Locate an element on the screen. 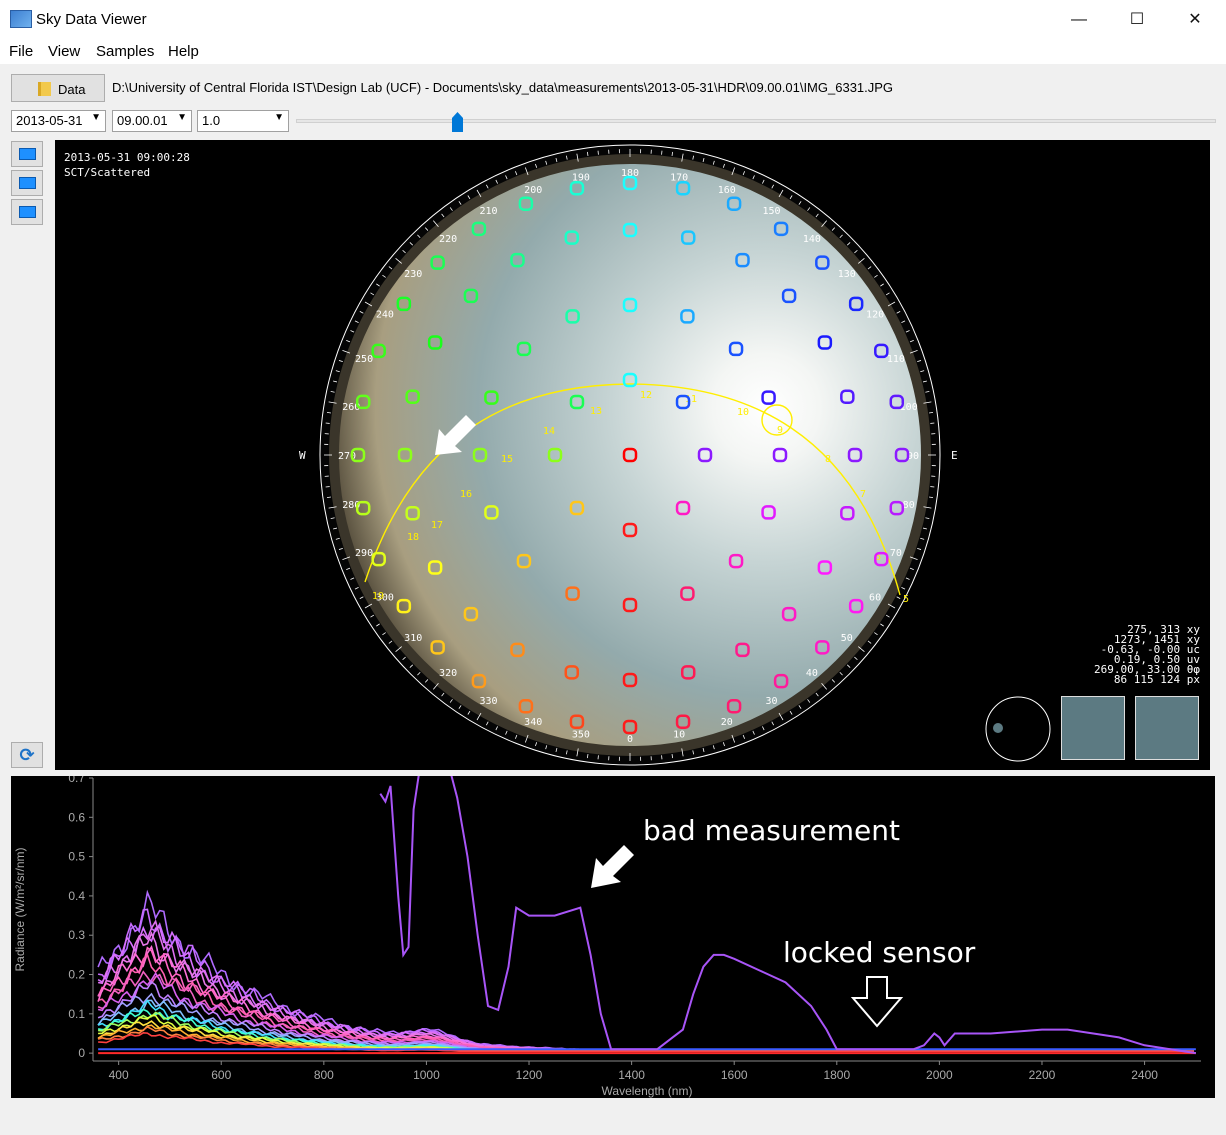 The height and width of the screenshot is (1135, 1226). capture-slider-track is located at coordinates (756, 121).